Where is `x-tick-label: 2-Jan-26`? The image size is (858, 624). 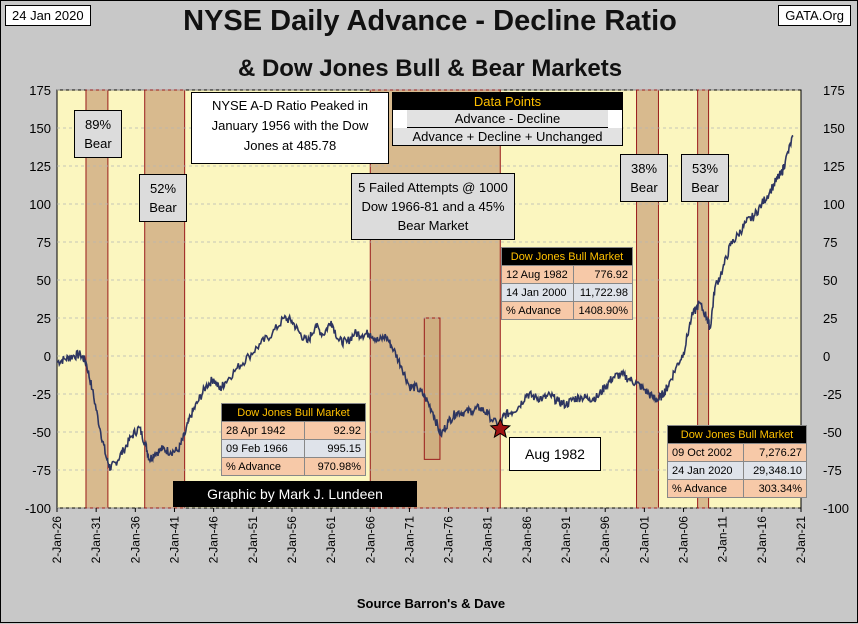
x-tick-label: 2-Jan-26 is located at coordinates (57, 540).